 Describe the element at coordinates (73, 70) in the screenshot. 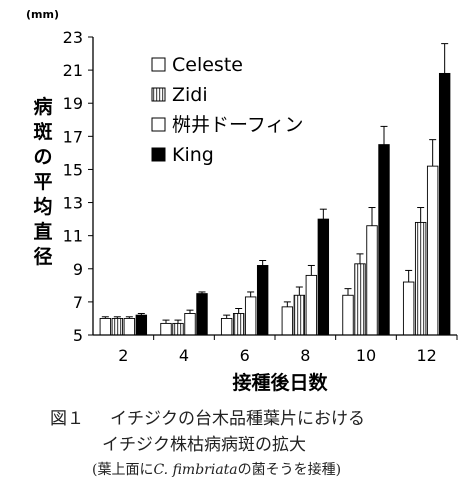

I see `y-tick-label: 21` at that location.